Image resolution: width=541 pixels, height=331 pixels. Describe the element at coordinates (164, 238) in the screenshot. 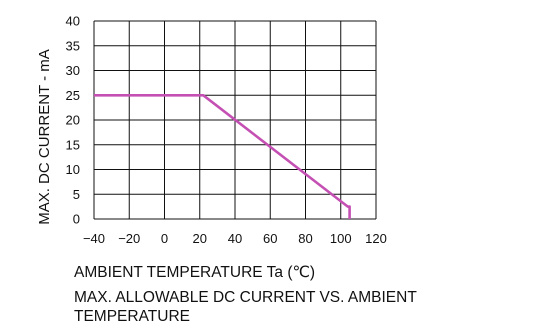

I see `x-tick-label: 0` at that location.